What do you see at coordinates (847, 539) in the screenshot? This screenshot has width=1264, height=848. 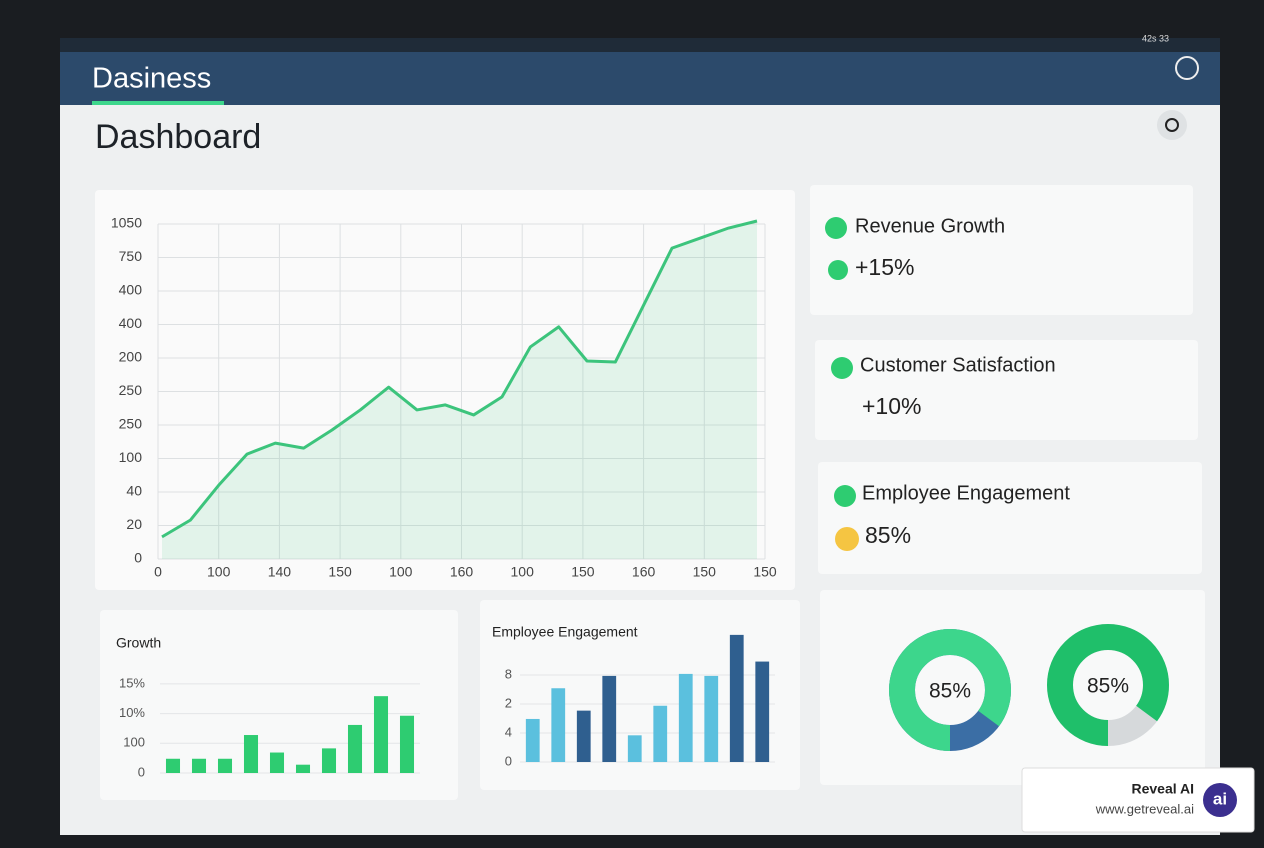 I see `smiley-icon` at bounding box center [847, 539].